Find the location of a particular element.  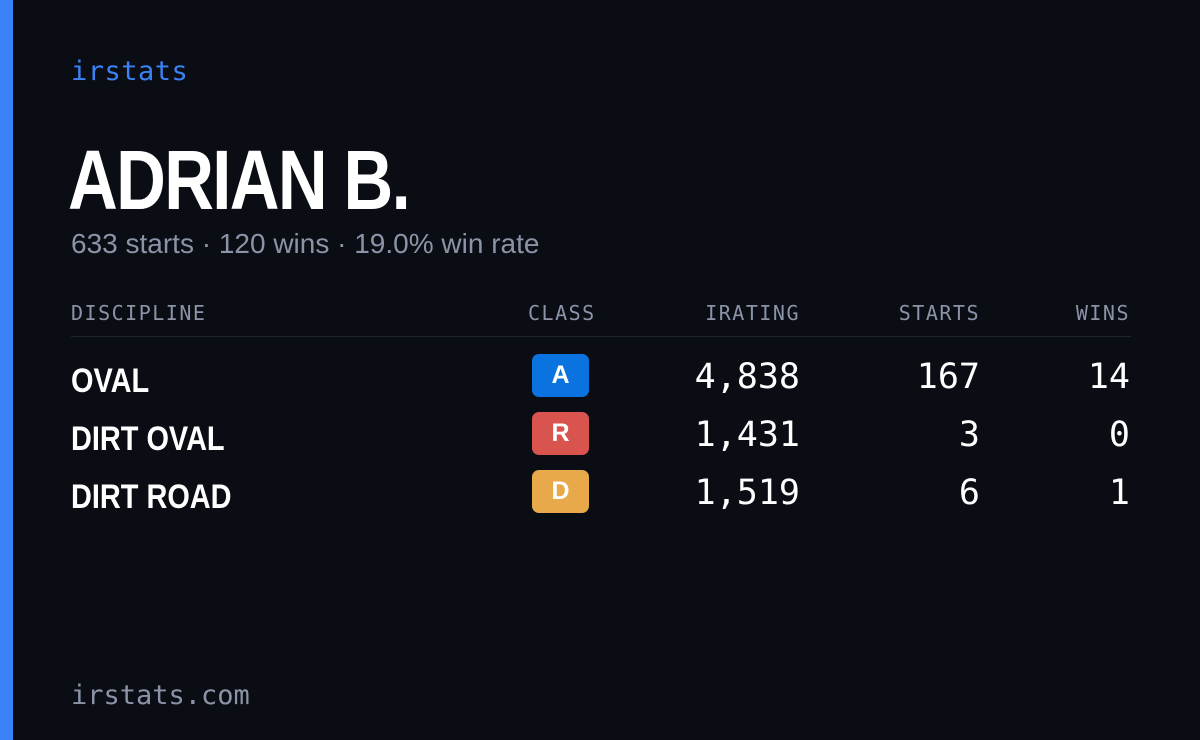

footer-url: irstats.com is located at coordinates (160, 695).